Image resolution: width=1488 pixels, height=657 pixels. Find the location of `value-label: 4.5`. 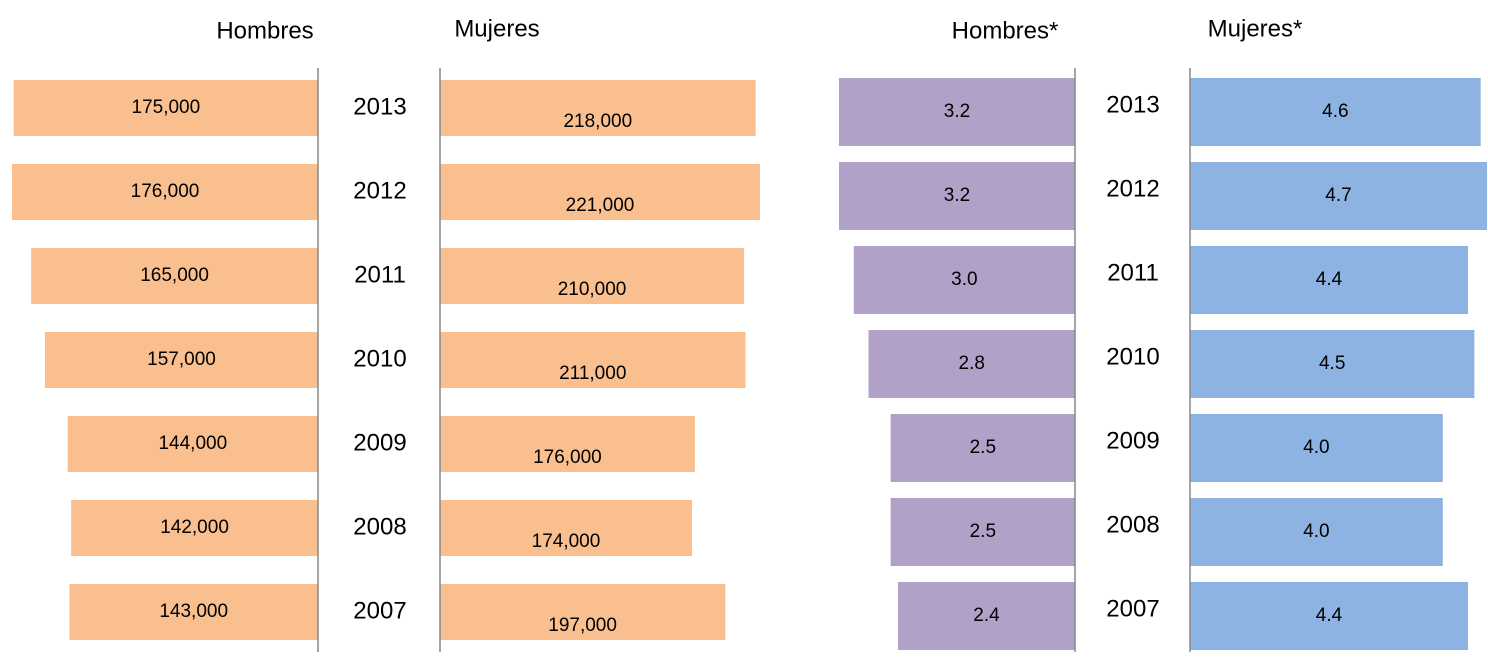

value-label: 4.5 is located at coordinates (1332, 363).